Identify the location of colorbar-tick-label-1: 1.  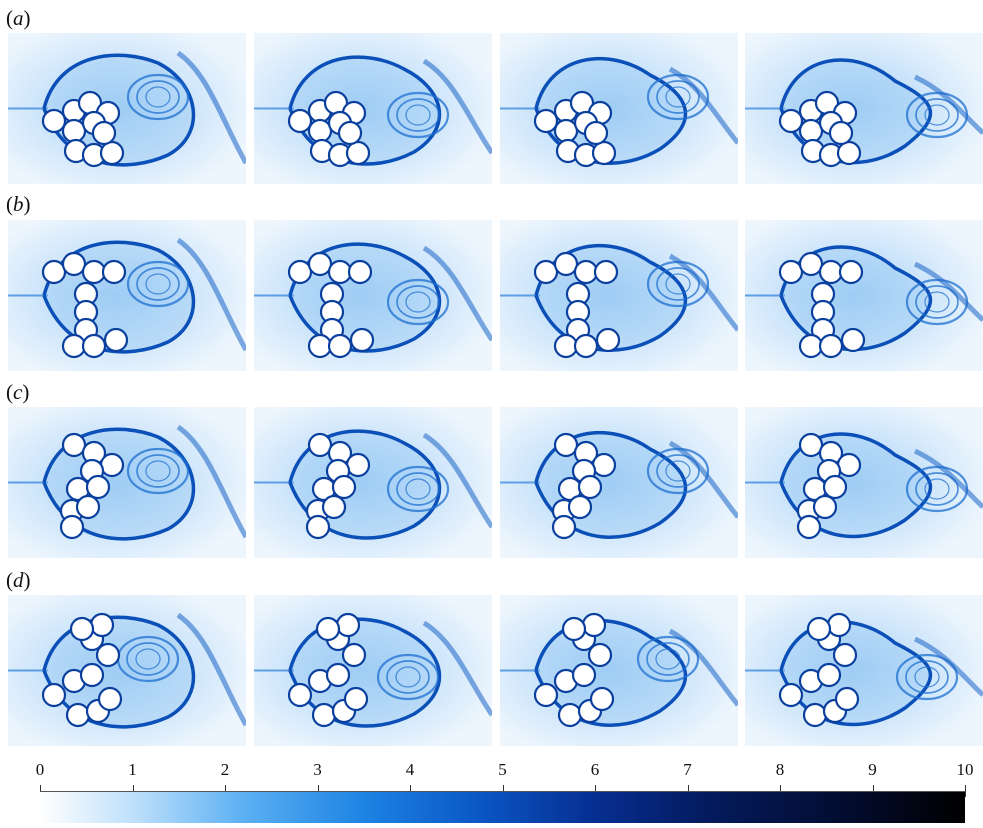
(132, 769).